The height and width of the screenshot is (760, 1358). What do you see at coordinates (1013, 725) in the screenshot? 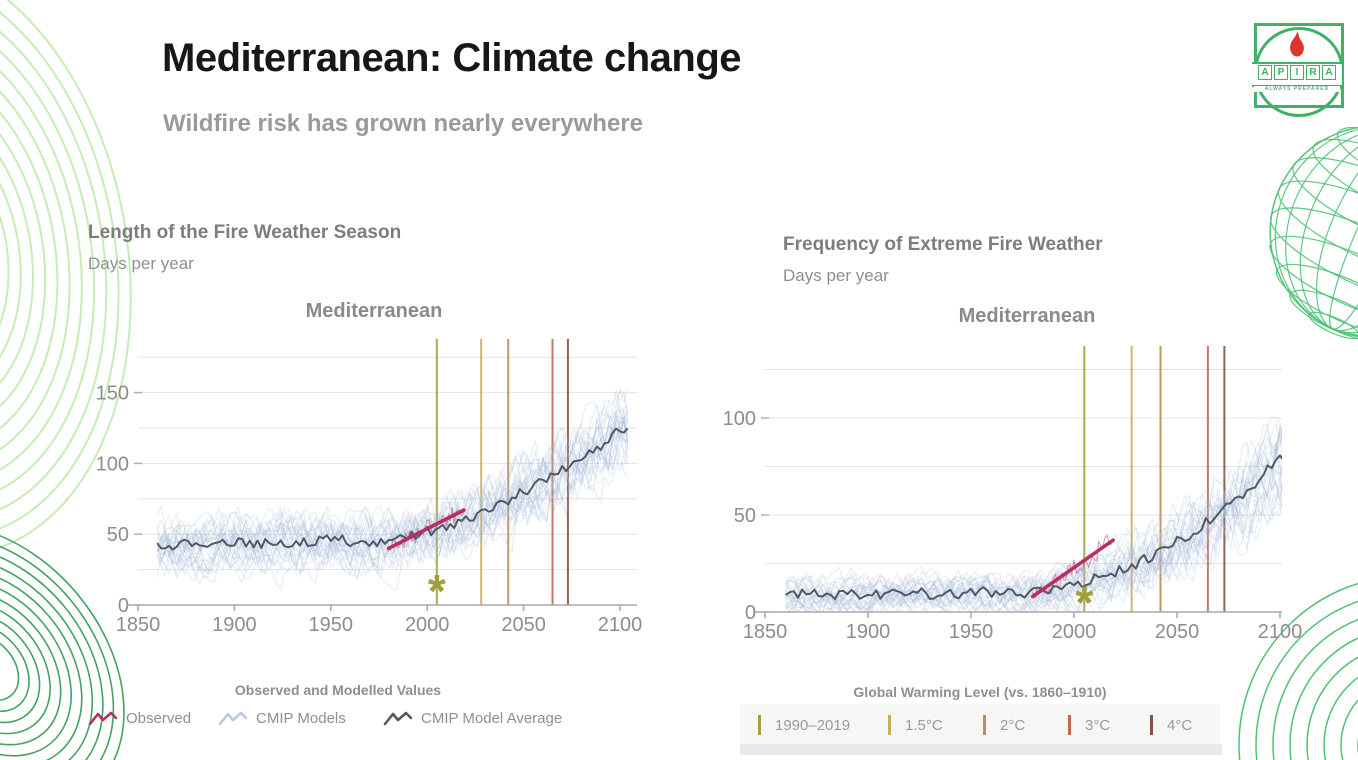
I see `legend-label: 2°C` at bounding box center [1013, 725].